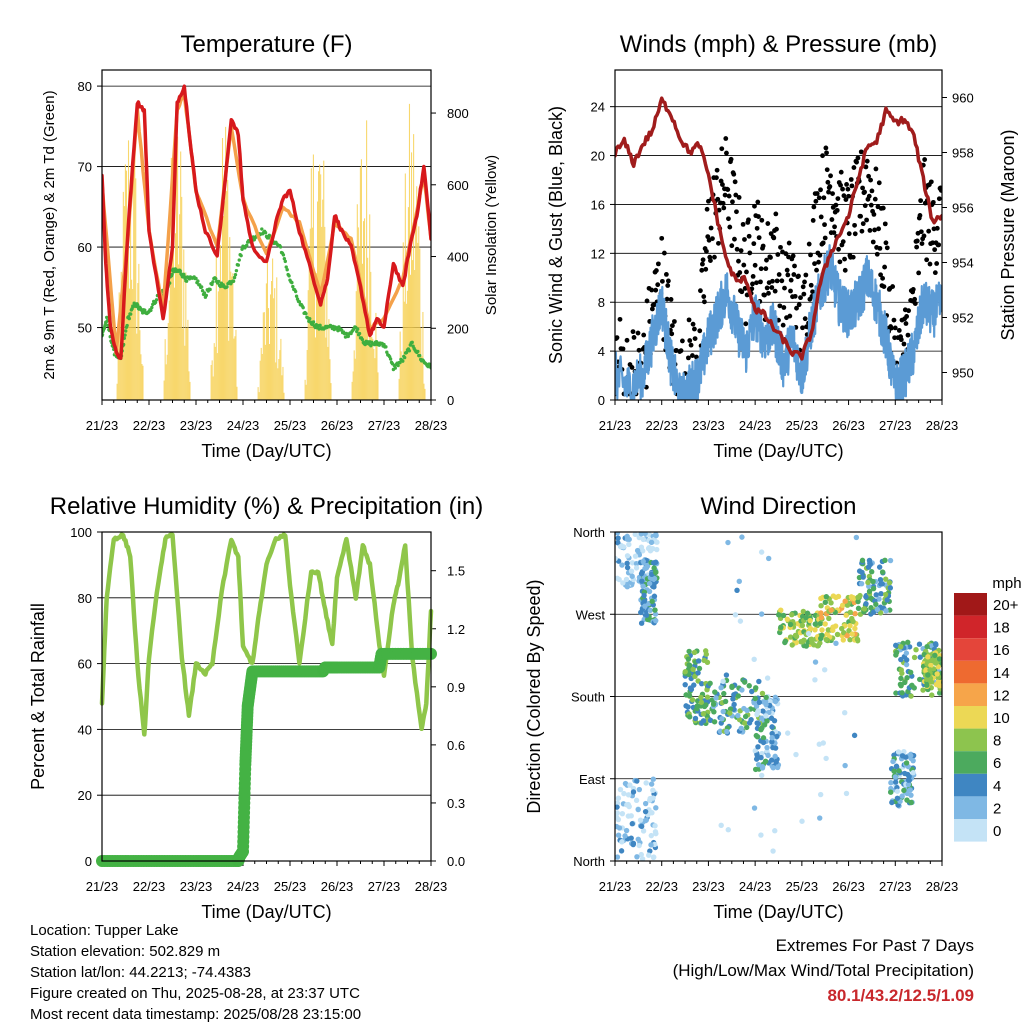  I want to click on humidity-y2tick-label: 0.0, so click(456, 861).